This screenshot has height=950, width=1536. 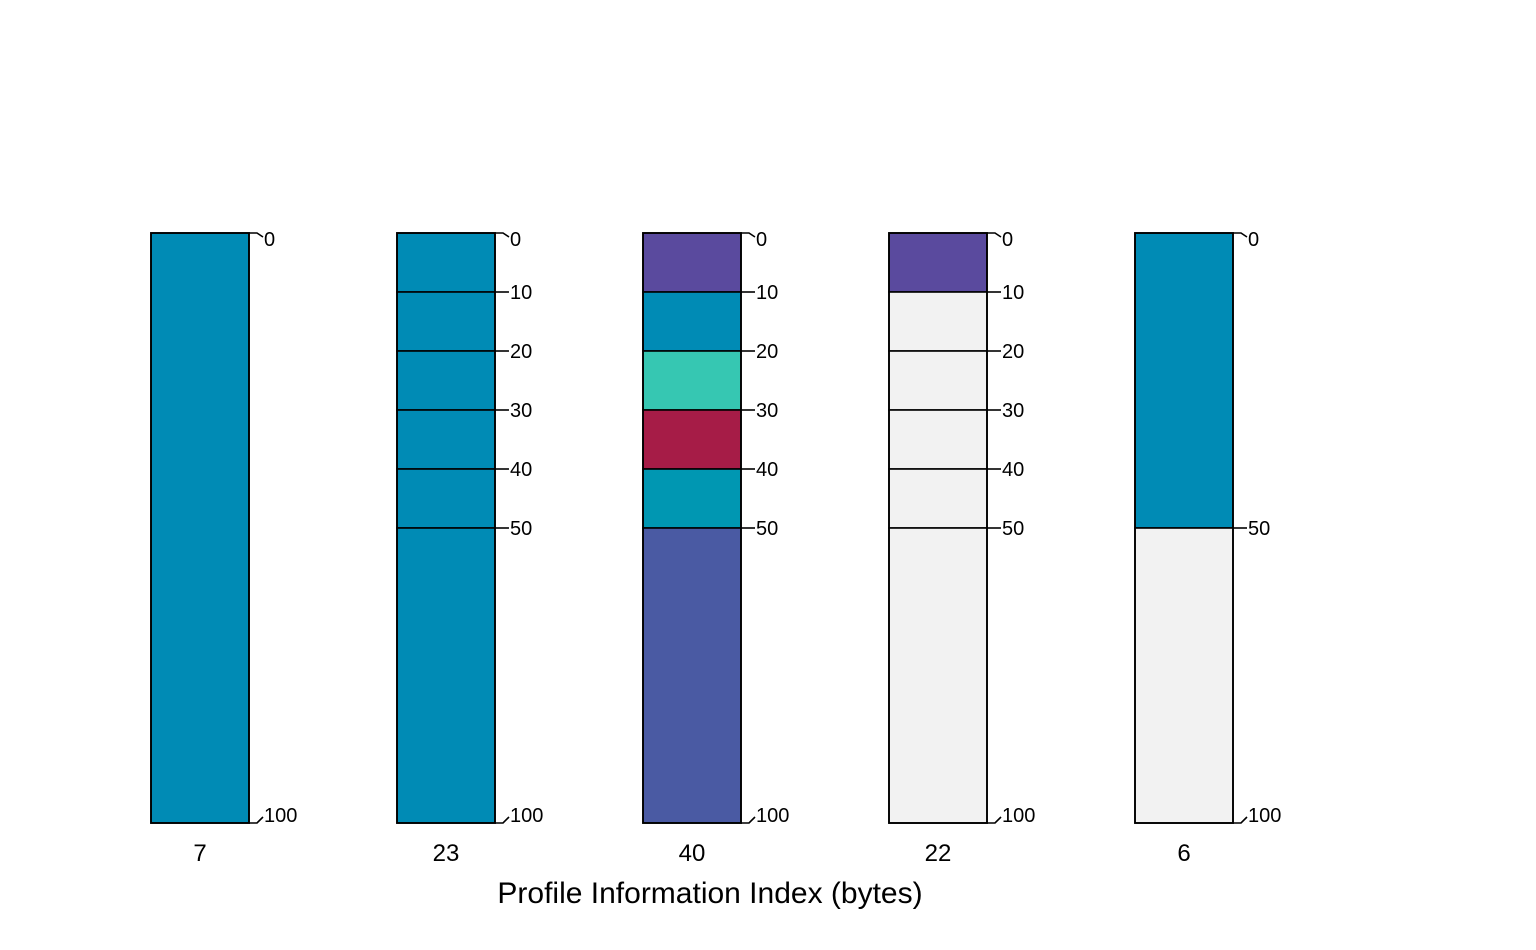 What do you see at coordinates (1264, 816) in the screenshot?
I see `profile-6-tick-label-100: 100` at bounding box center [1264, 816].